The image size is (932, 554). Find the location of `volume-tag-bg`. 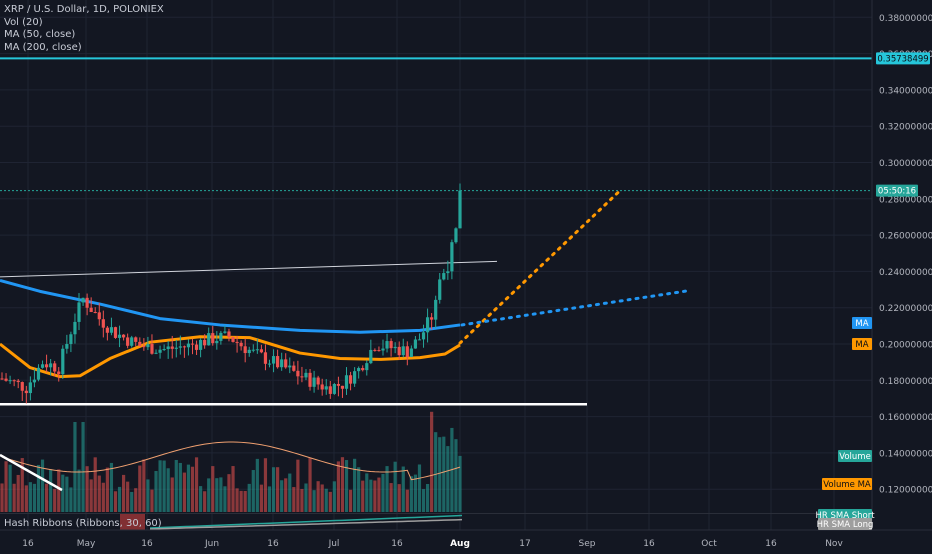

volume-tag-bg is located at coordinates (855, 456).